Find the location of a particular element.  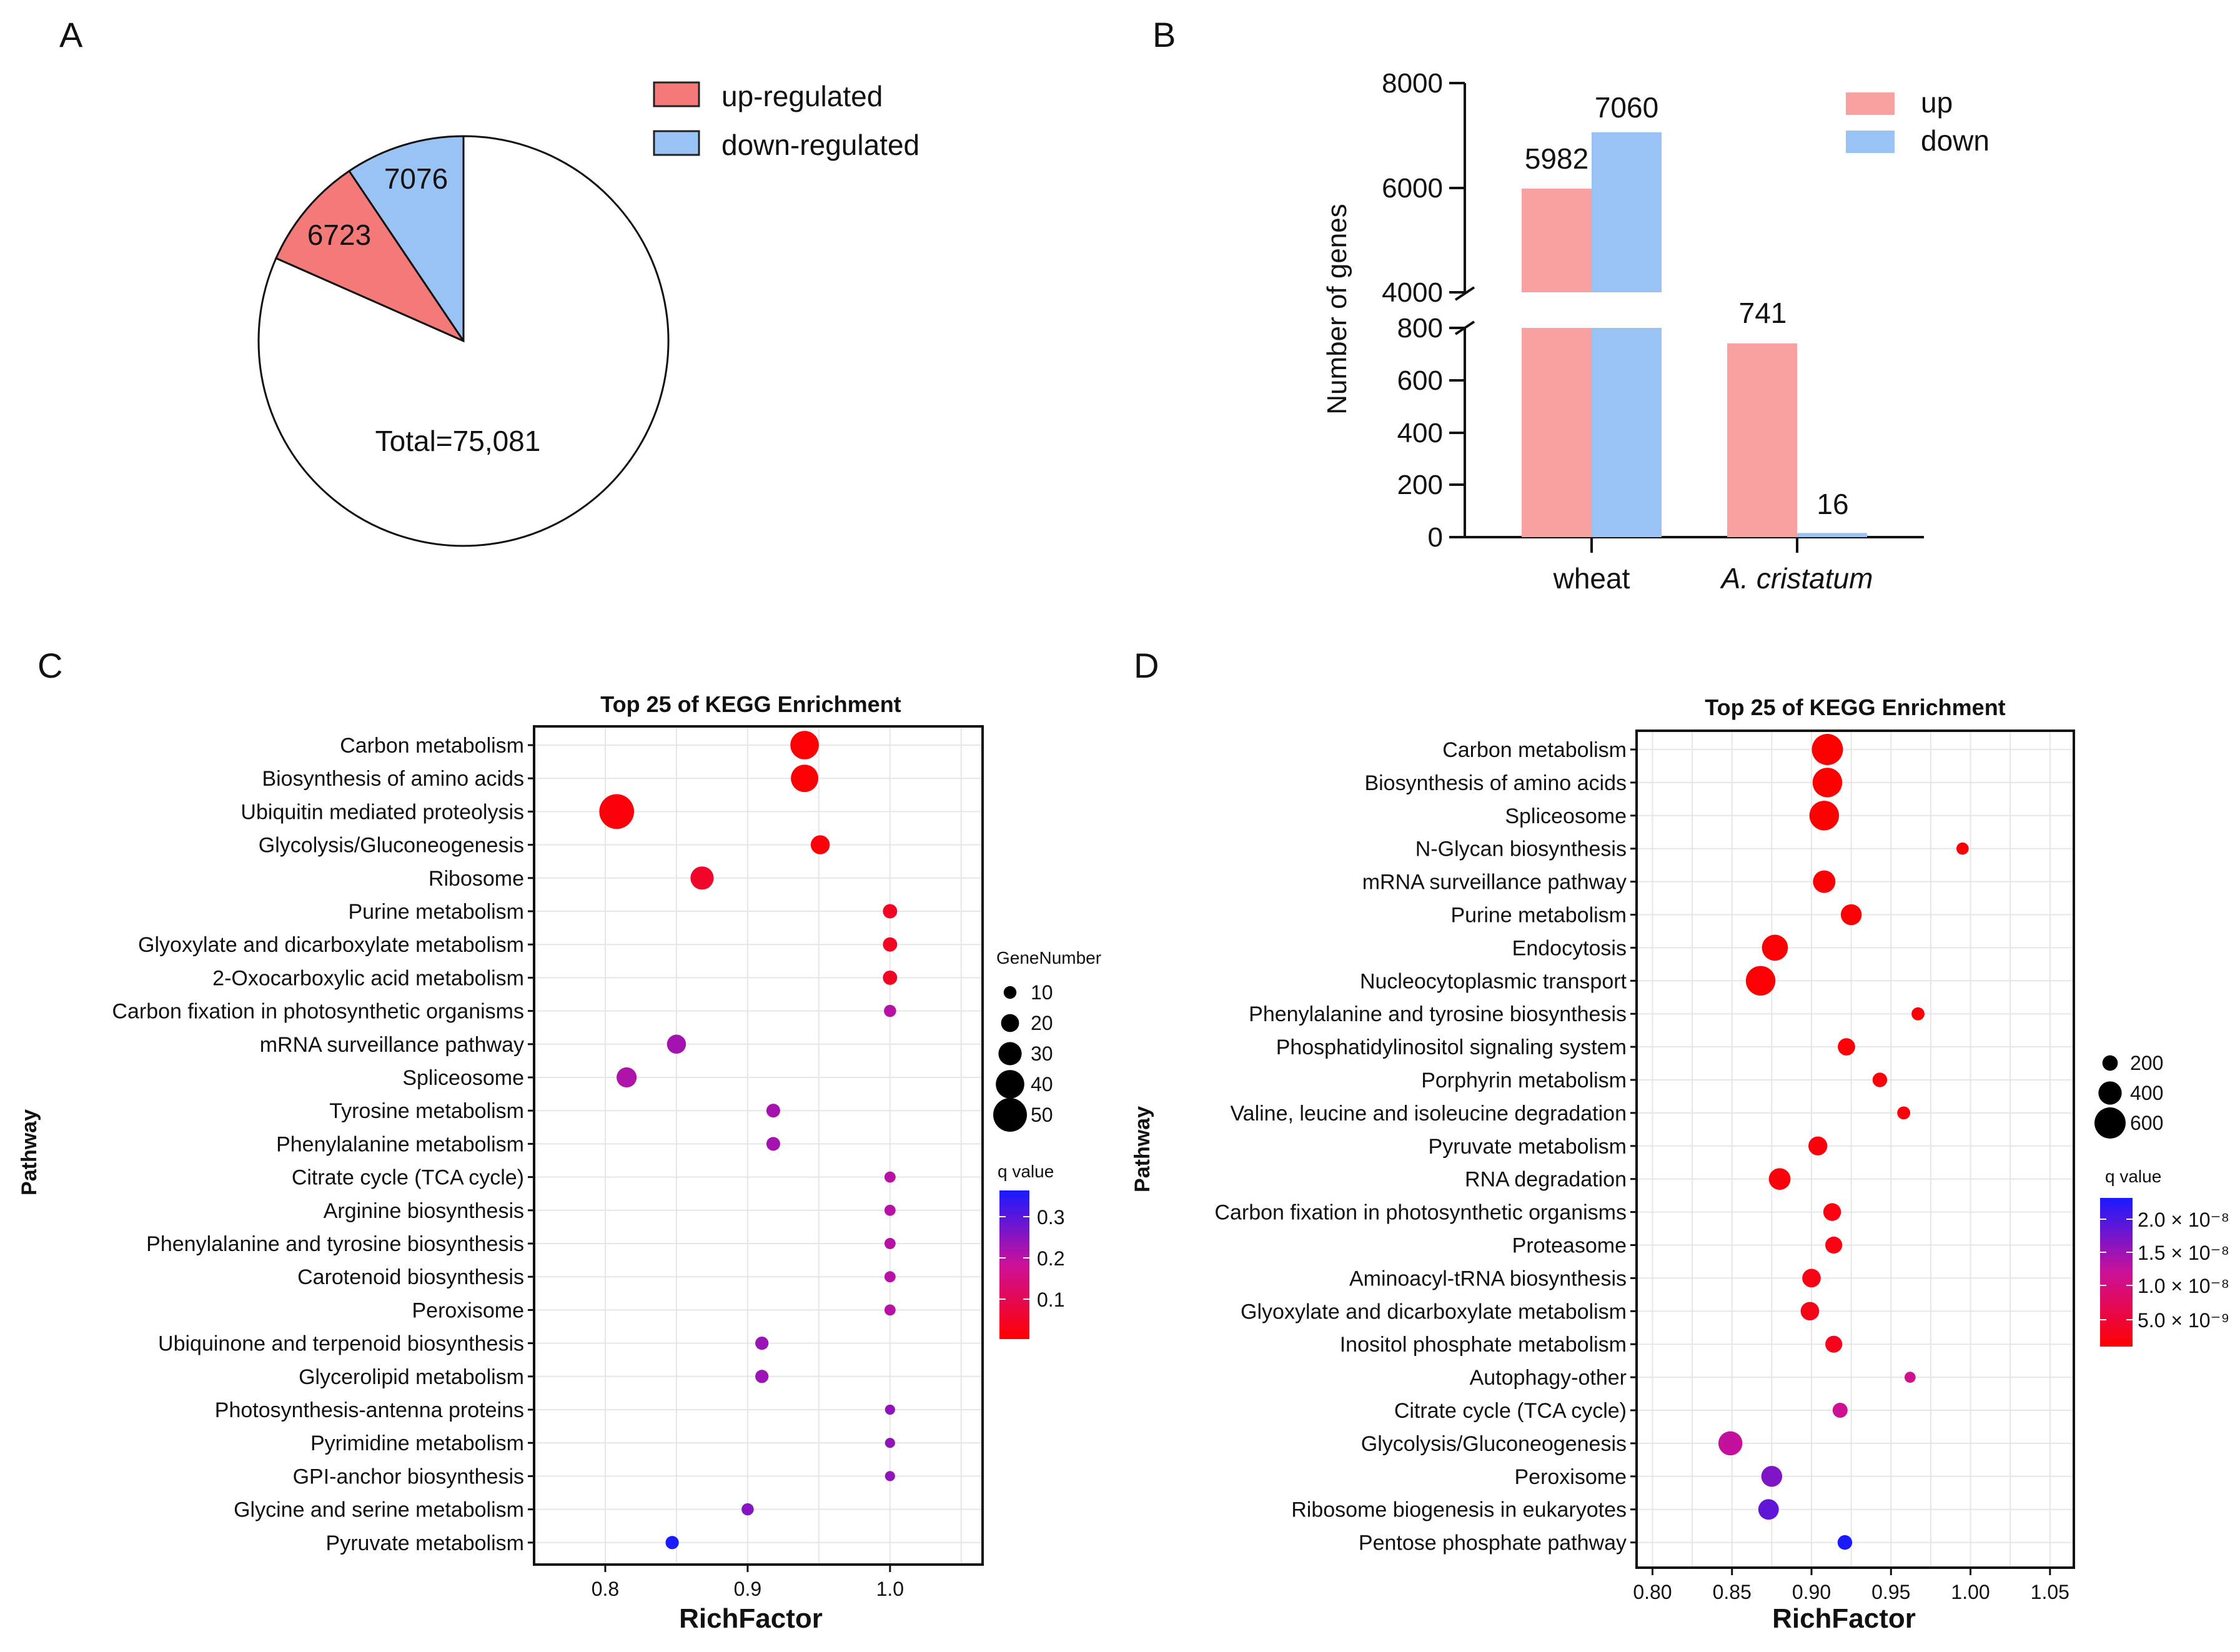

color-legend-label-d3: 5.0 × 10⁻⁹ is located at coordinates (2183, 1320).